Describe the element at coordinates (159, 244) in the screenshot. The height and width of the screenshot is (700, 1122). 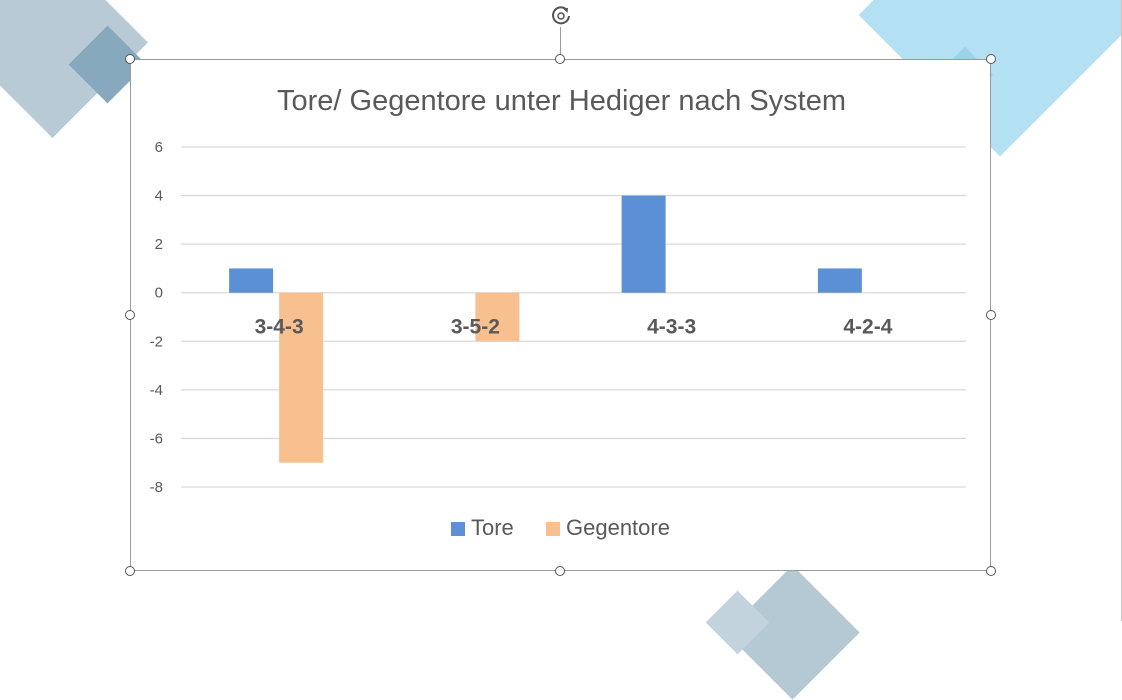
I see `y-tick-label: 2` at that location.